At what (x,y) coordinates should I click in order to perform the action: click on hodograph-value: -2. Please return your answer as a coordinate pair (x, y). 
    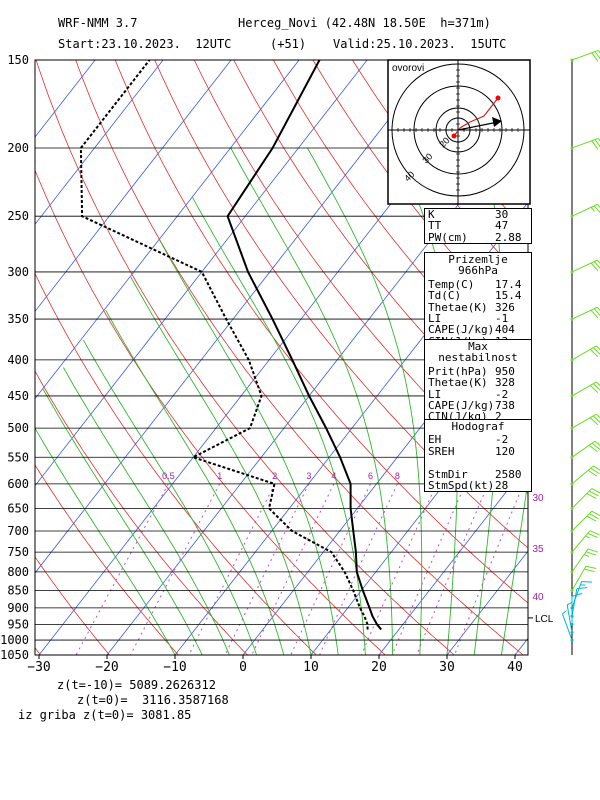
    Looking at the image, I should click on (502, 440).